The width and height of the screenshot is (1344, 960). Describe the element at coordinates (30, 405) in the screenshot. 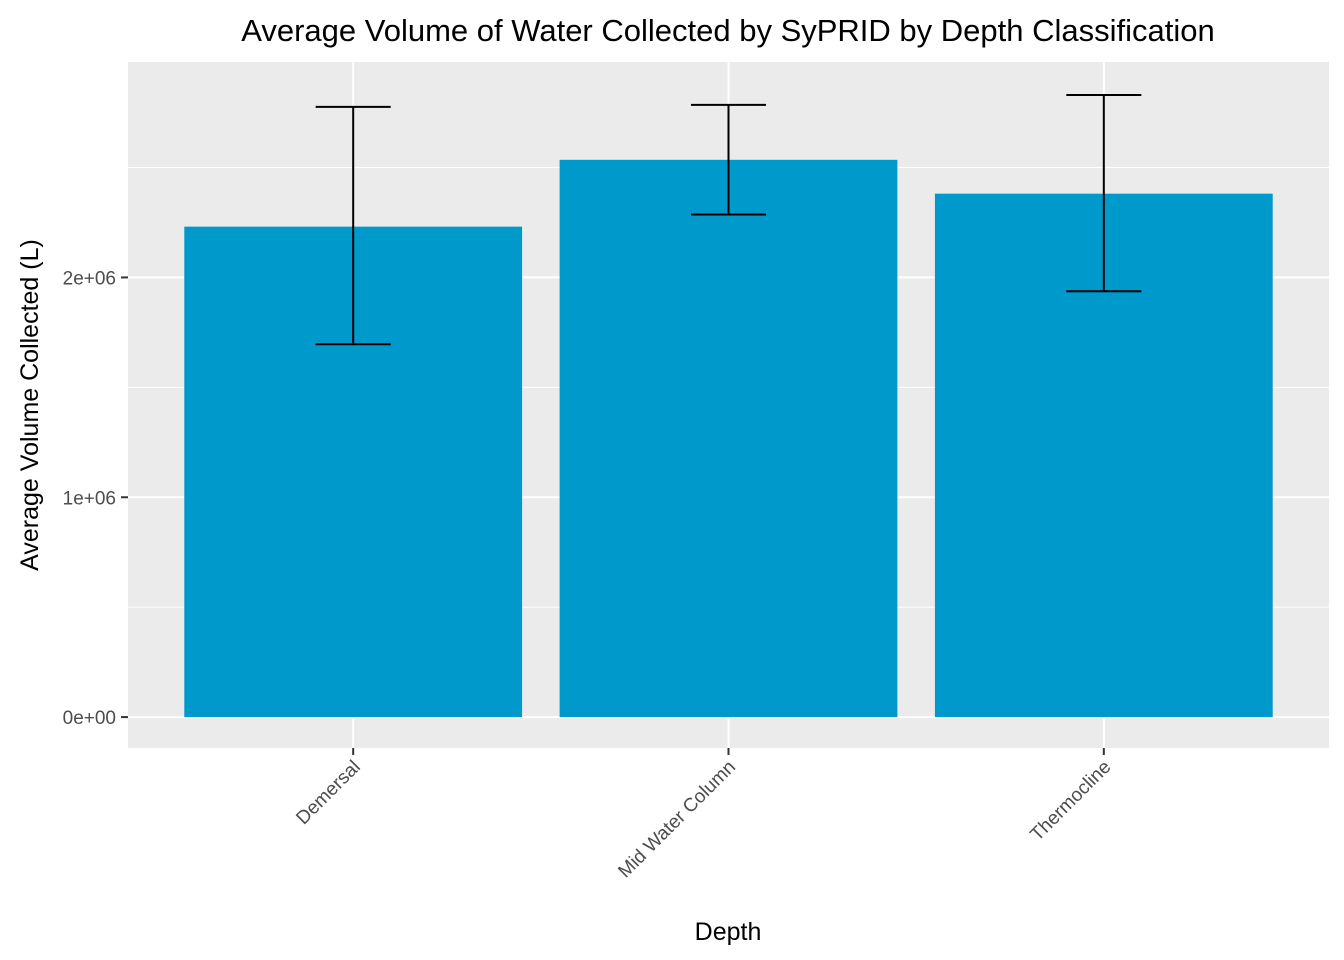

I see `y-axis-title: Average Volume Collected (L)` at that location.